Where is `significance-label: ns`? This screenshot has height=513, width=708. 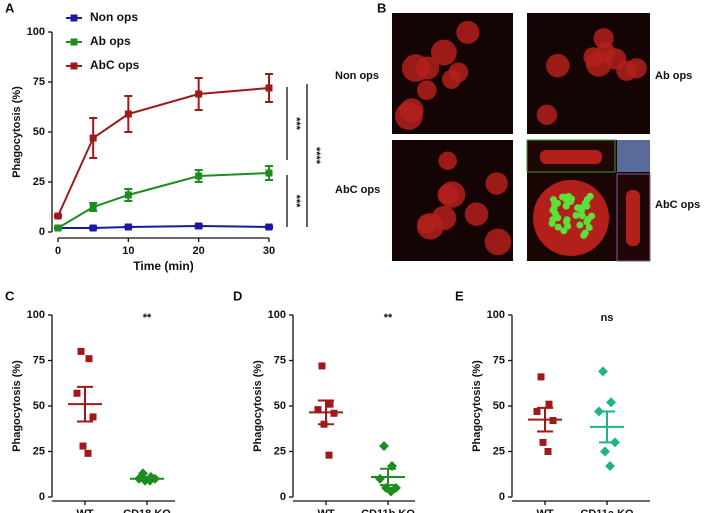 significance-label: ns is located at coordinates (607, 318).